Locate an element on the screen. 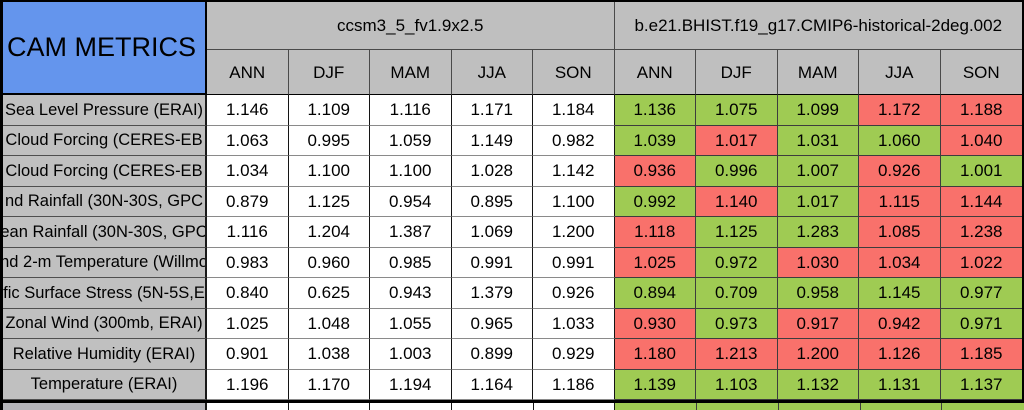 The height and width of the screenshot is (410, 1024). row-label: Relative Humidity (ERAI) is located at coordinates (105, 354).